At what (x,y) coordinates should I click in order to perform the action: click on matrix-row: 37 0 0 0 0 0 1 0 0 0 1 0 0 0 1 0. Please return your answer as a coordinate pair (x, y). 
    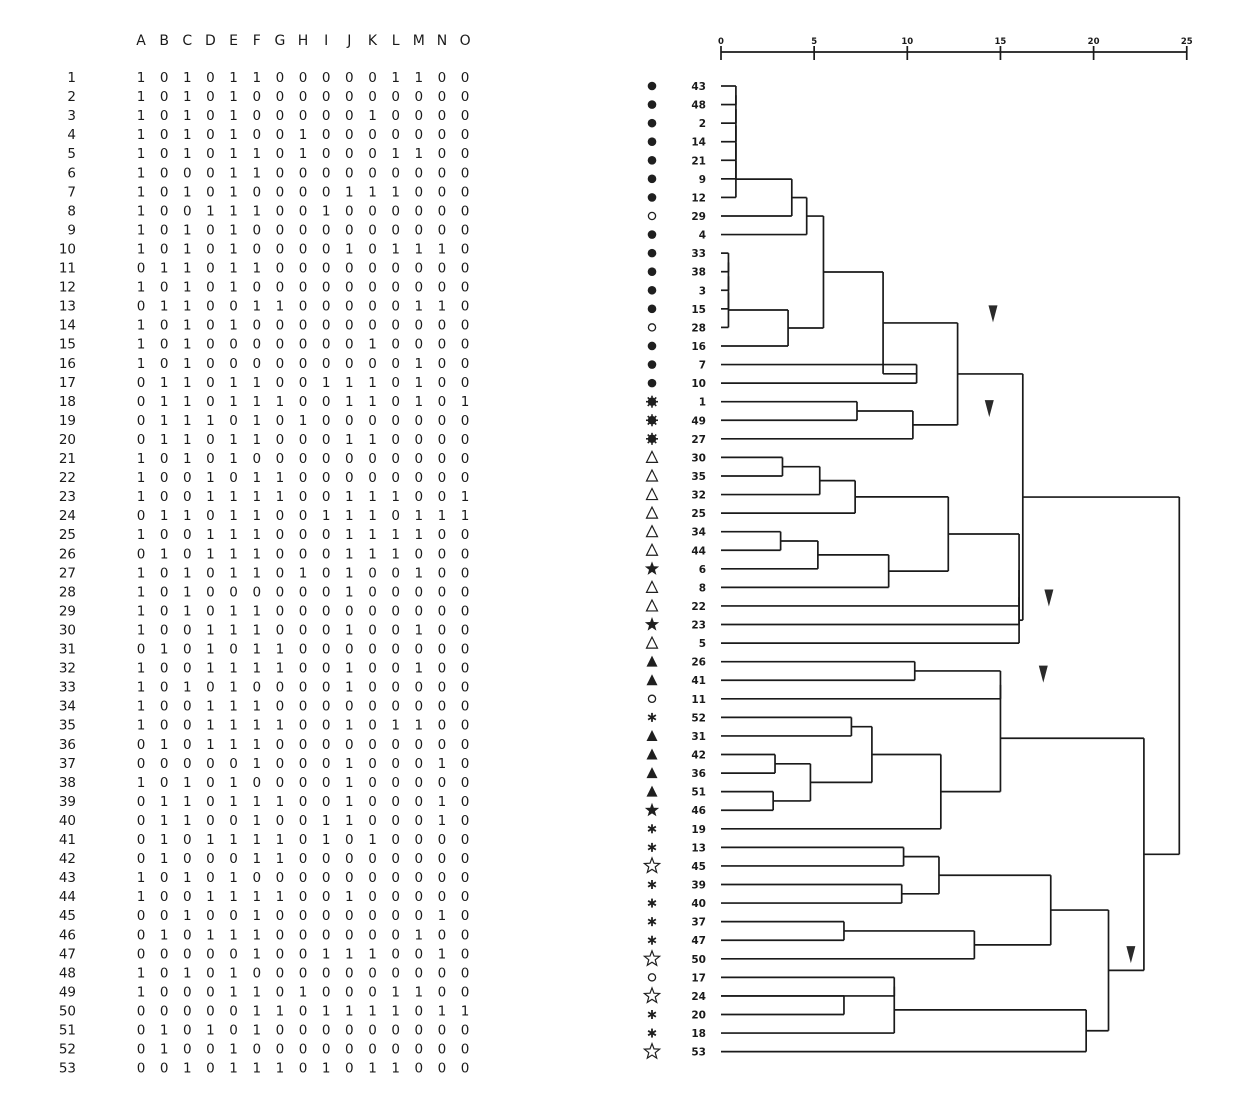
    Looking at the image, I should click on (264, 764).